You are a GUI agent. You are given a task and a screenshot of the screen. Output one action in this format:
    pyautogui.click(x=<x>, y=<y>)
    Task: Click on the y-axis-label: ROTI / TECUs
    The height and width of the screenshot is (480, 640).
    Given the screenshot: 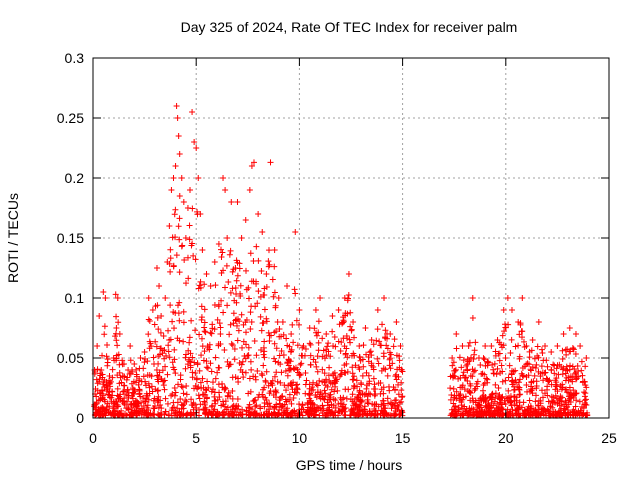 What is the action you would take?
    pyautogui.click(x=13, y=238)
    